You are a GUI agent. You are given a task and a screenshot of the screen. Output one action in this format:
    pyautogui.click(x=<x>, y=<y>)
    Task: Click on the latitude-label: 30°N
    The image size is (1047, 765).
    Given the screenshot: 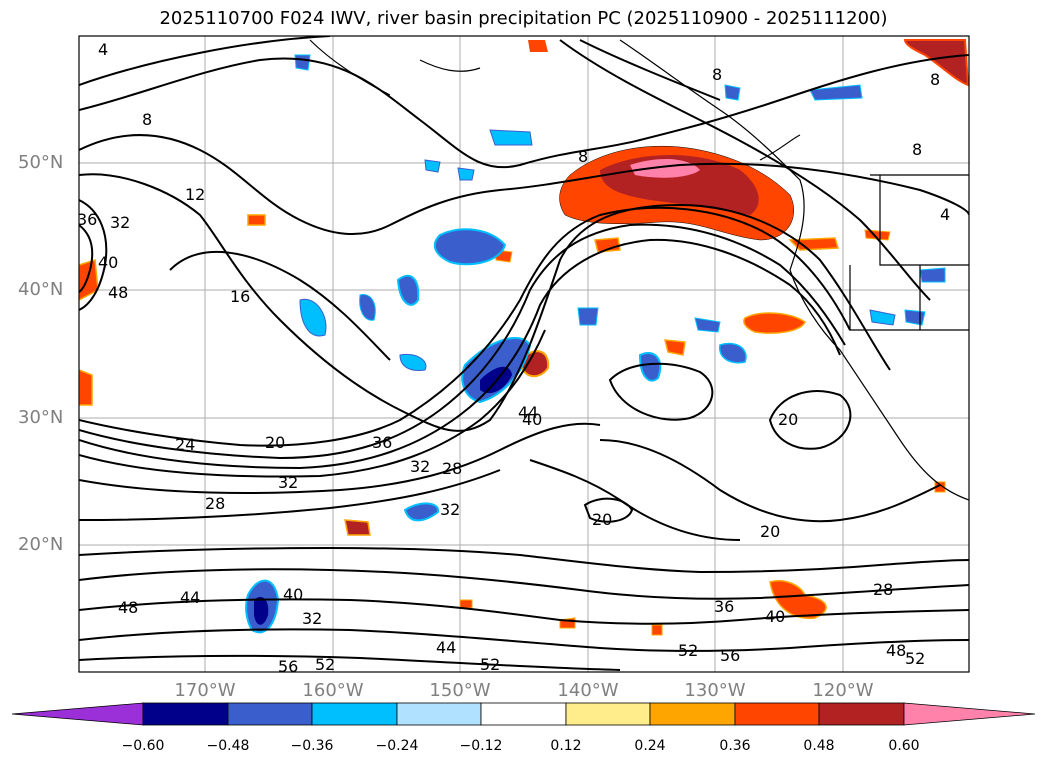 What is the action you would take?
    pyautogui.click(x=41, y=417)
    